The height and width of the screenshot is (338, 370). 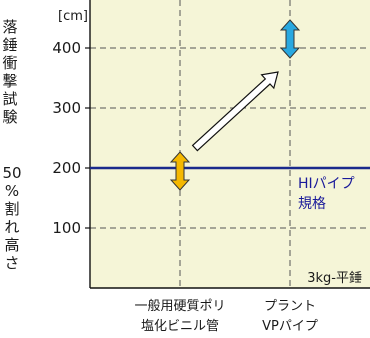 What do you see at coordinates (179, 316) in the screenshot?
I see `x-category-label: 一般用硬質ポリ塩化ビニル管` at bounding box center [179, 316].